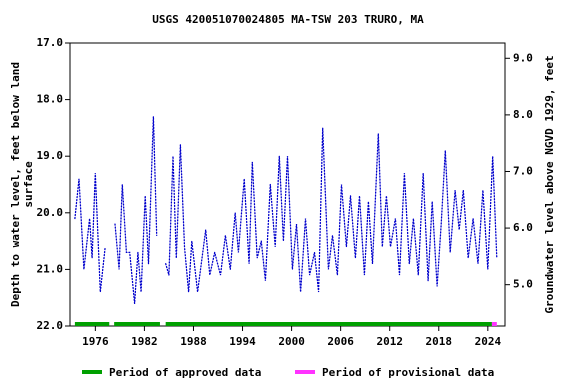 This screenshot has width=576, height=384. I want to click on y-tick-label: 21.0, so click(50, 268).